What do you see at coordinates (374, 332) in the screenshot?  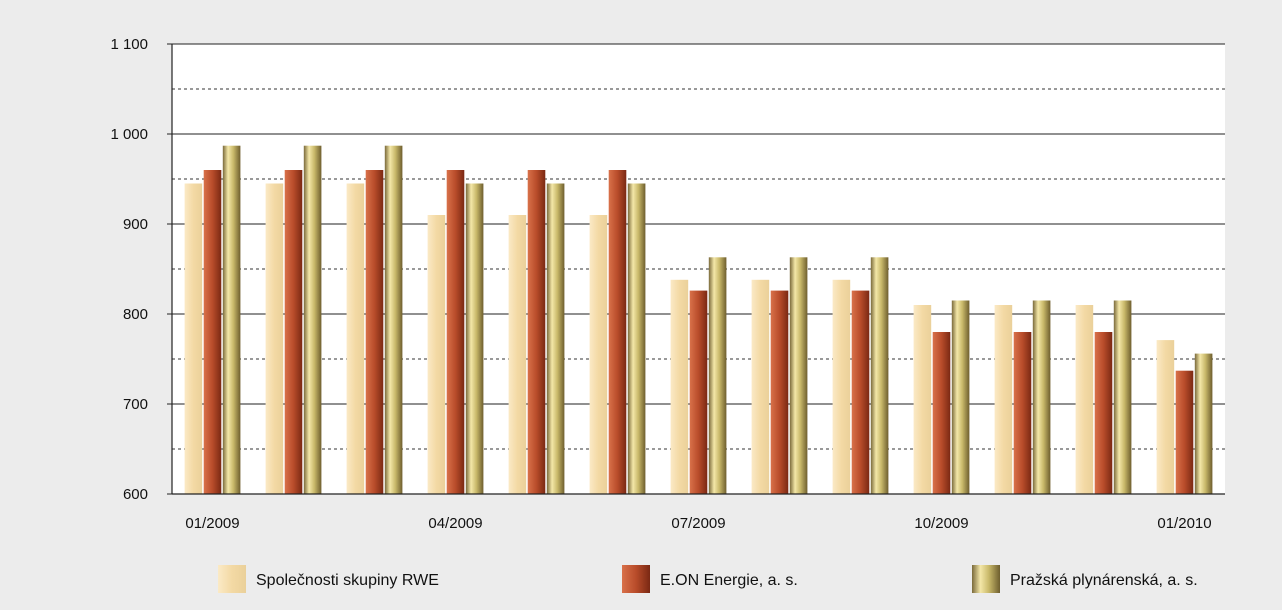 I see `bar-eon-03-2009` at bounding box center [374, 332].